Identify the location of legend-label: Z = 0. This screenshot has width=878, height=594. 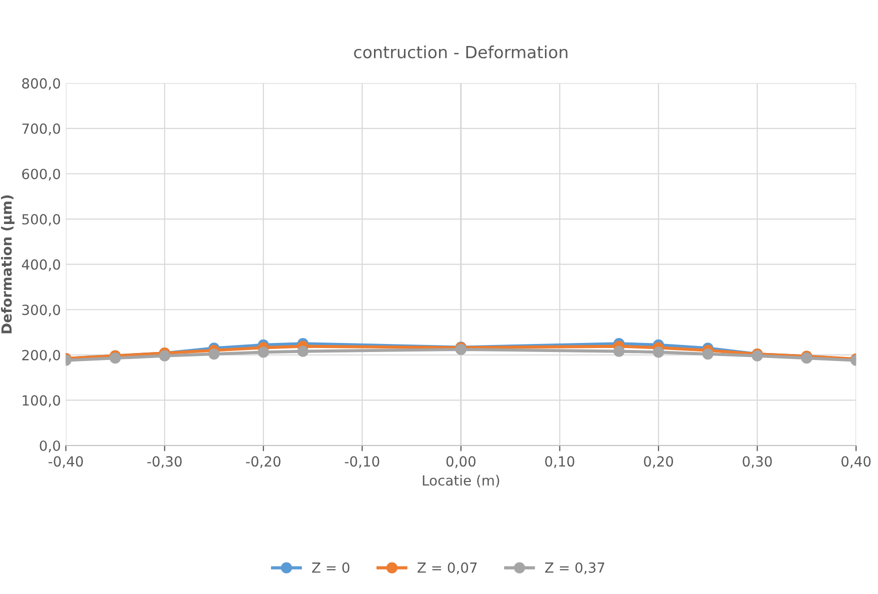
(331, 567).